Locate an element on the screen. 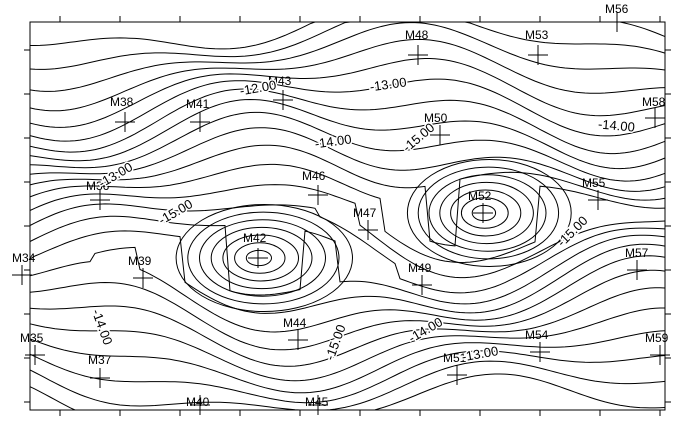 This screenshot has width=683, height=425. well-label: M39 is located at coordinates (140, 261).